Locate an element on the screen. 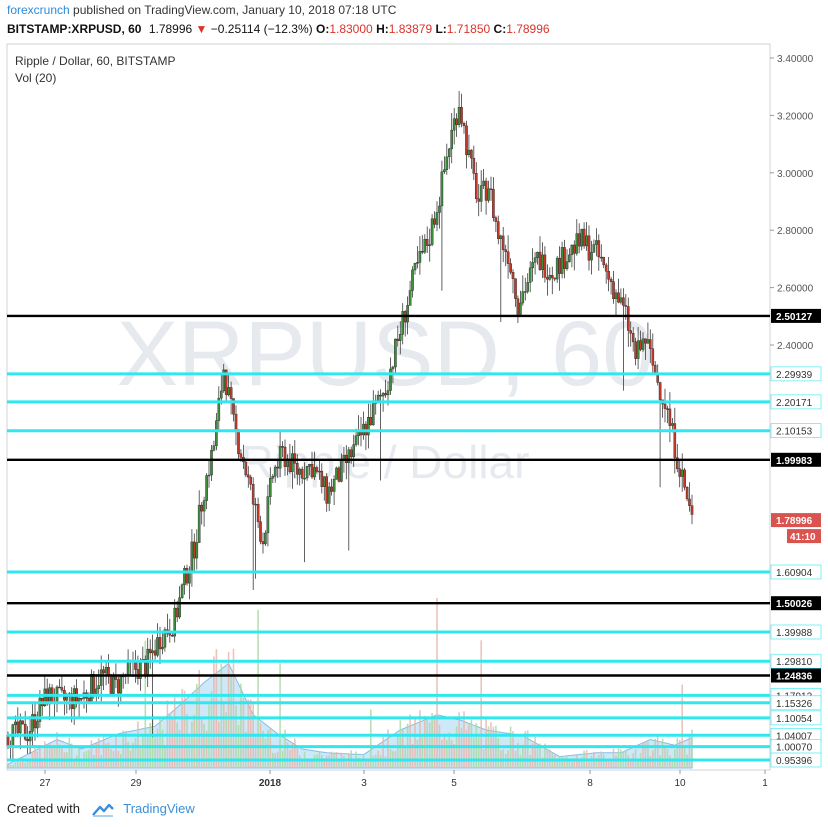  level-label: 1.15326 is located at coordinates (794, 704).